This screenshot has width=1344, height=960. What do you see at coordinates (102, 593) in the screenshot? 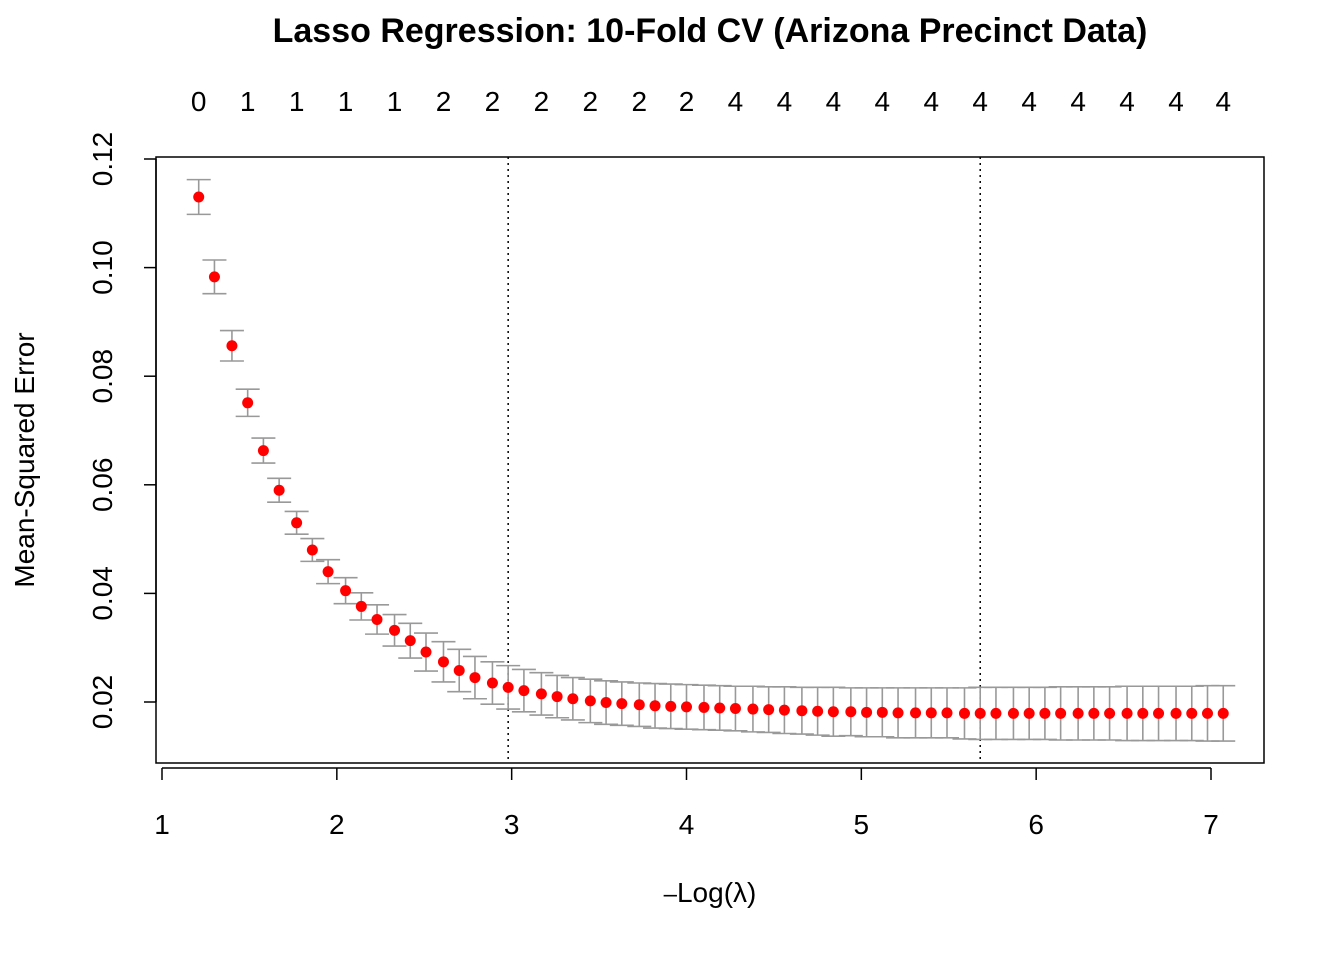
I see `y-tick-label: 0.04` at bounding box center [102, 593].